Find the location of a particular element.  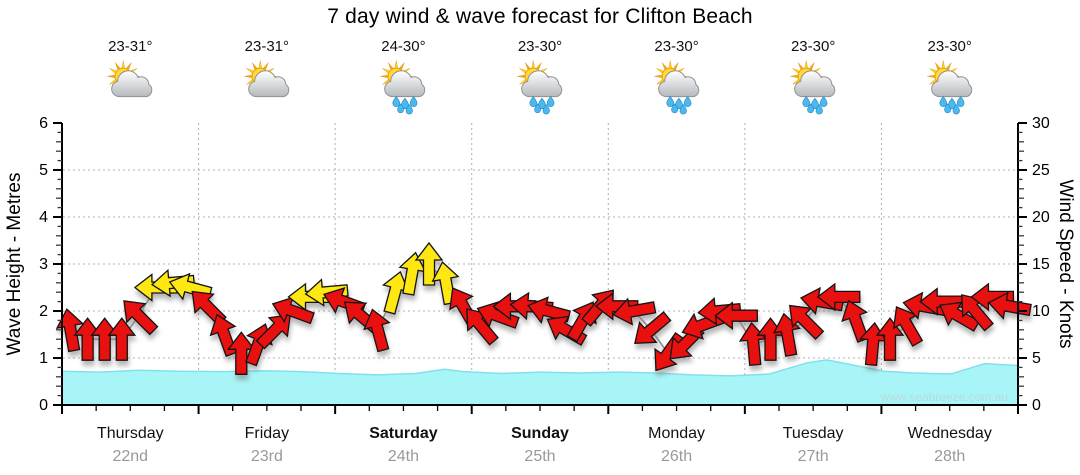

right-tick-label: 0 is located at coordinates (1036, 405).